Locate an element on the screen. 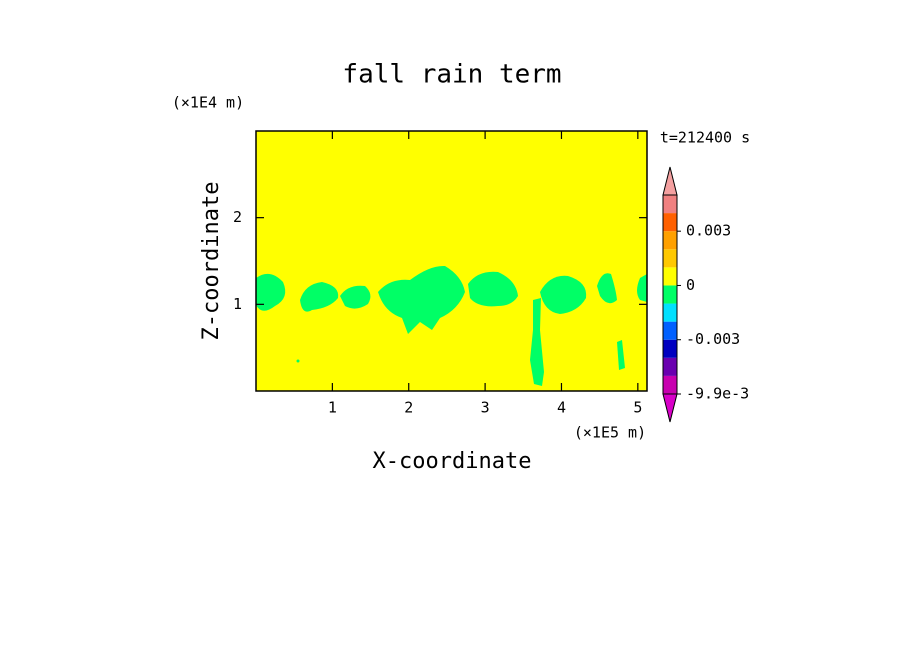 The image size is (904, 654). x-tick-label: 5 is located at coordinates (637, 408).